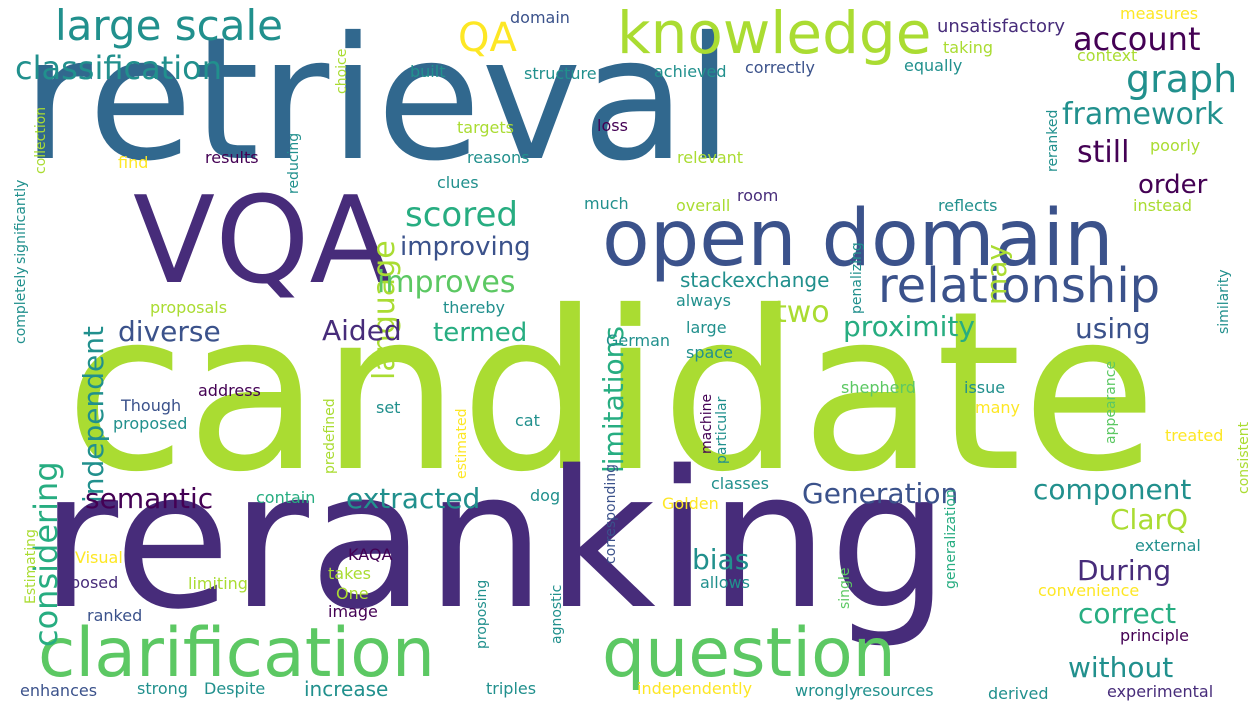  Describe the element at coordinates (1001, 26) in the screenshot. I see `word-unsatisfactory: unsatisfactory` at that location.